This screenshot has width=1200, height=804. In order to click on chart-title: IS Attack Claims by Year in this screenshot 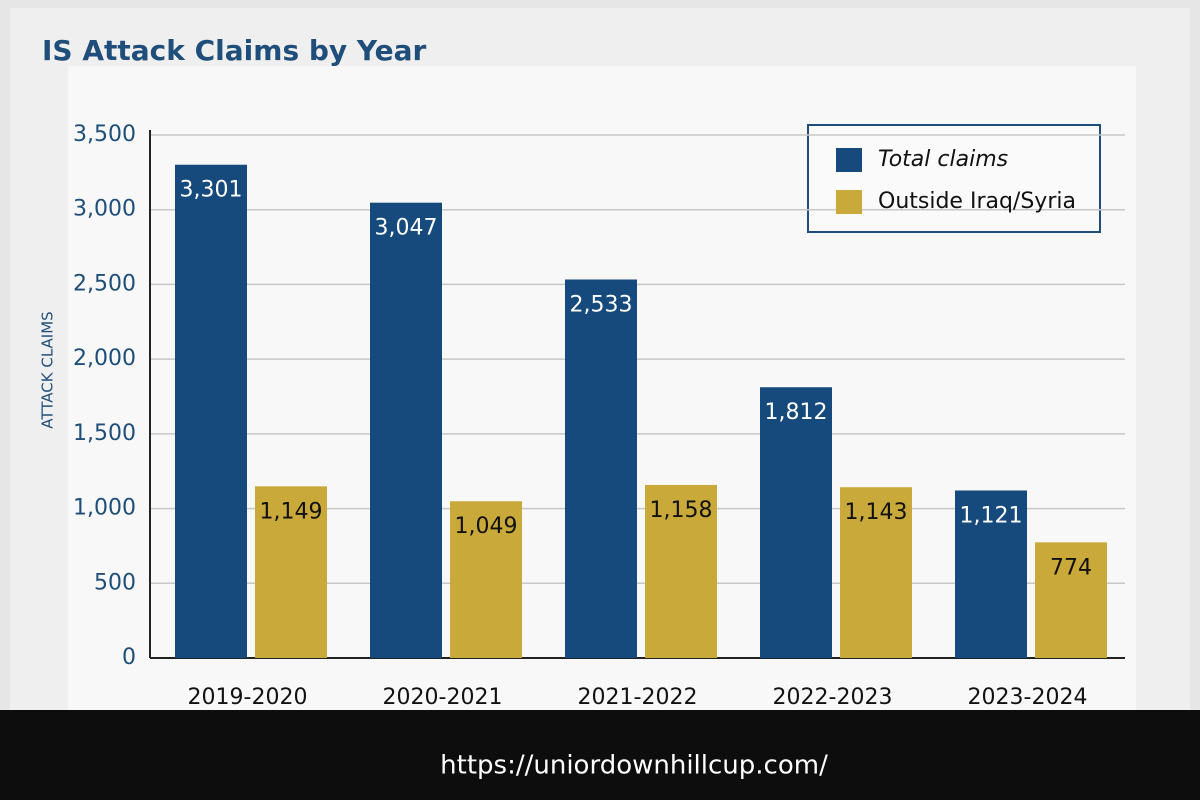, I will do `click(234, 50)`.